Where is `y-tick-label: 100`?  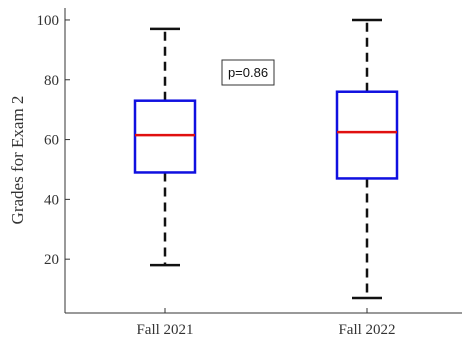 y-tick-label: 100 is located at coordinates (48, 21).